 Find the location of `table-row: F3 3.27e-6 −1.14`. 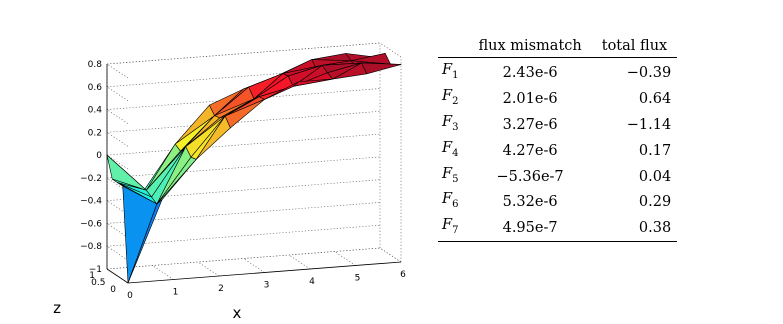

table-row: F3 3.27e-6 −1.14 is located at coordinates (557, 125).